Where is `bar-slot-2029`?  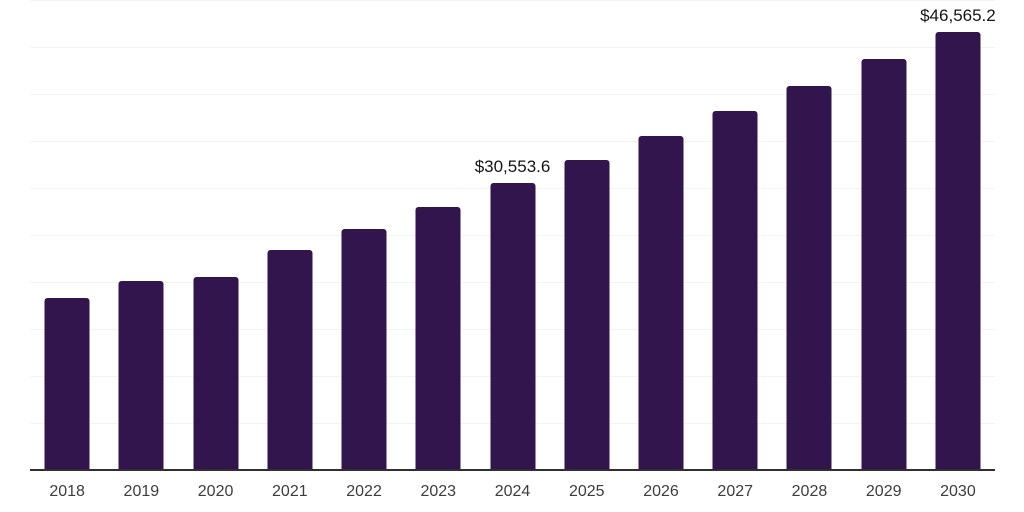
bar-slot-2029 is located at coordinates (884, 235).